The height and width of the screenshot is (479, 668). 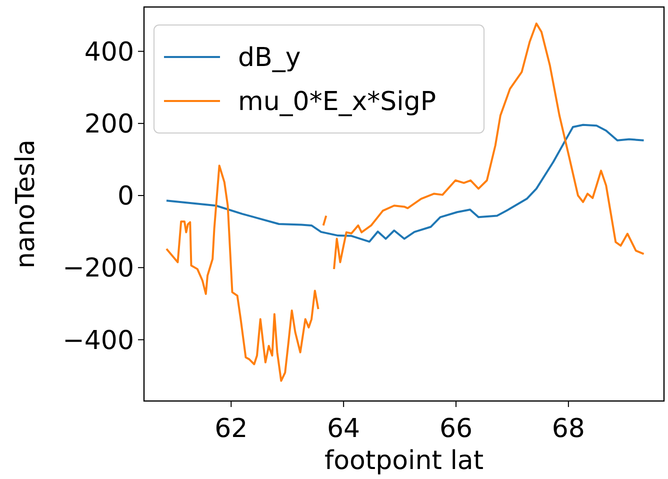 What do you see at coordinates (231, 429) in the screenshot?
I see `x-tick-label: 62` at bounding box center [231, 429].